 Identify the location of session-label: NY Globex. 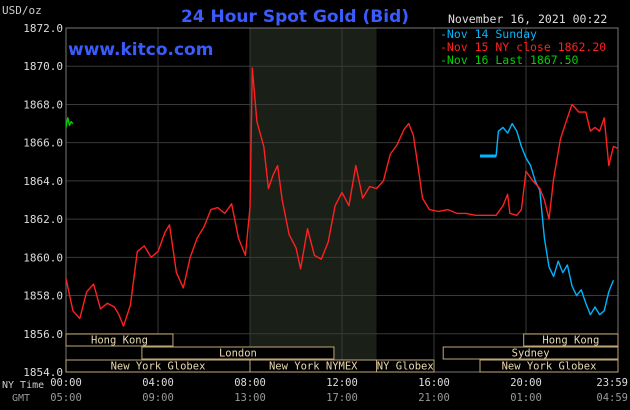
(405, 367).